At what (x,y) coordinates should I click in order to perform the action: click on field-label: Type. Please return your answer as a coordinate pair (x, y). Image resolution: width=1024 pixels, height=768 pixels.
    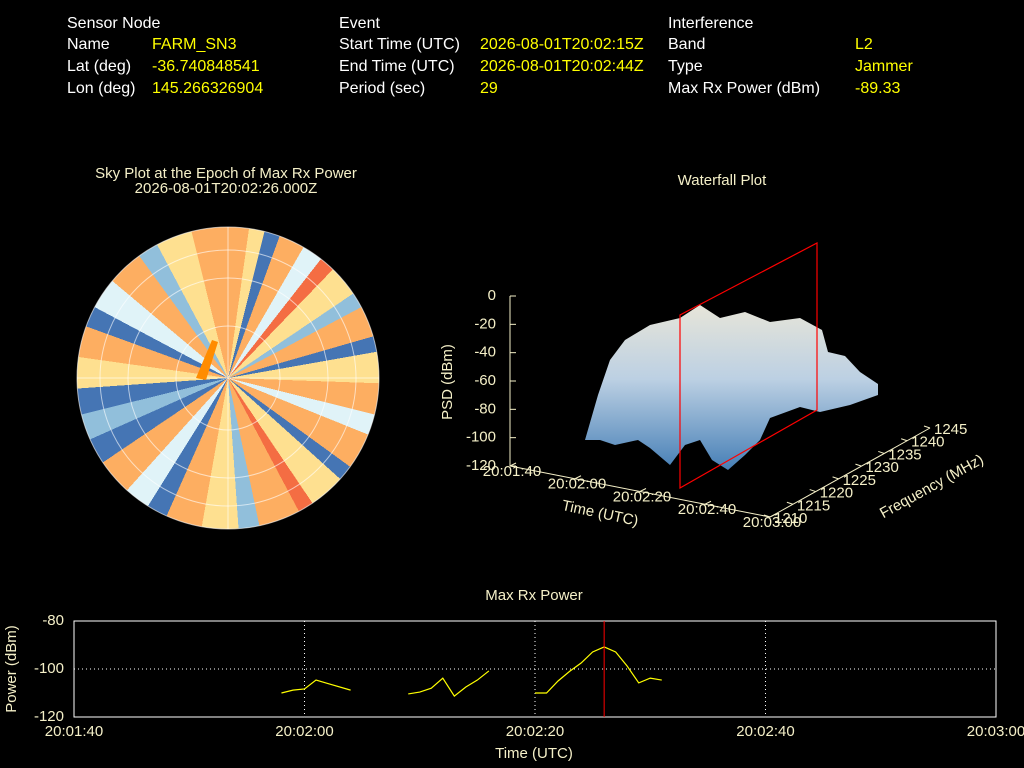
    Looking at the image, I should click on (685, 66).